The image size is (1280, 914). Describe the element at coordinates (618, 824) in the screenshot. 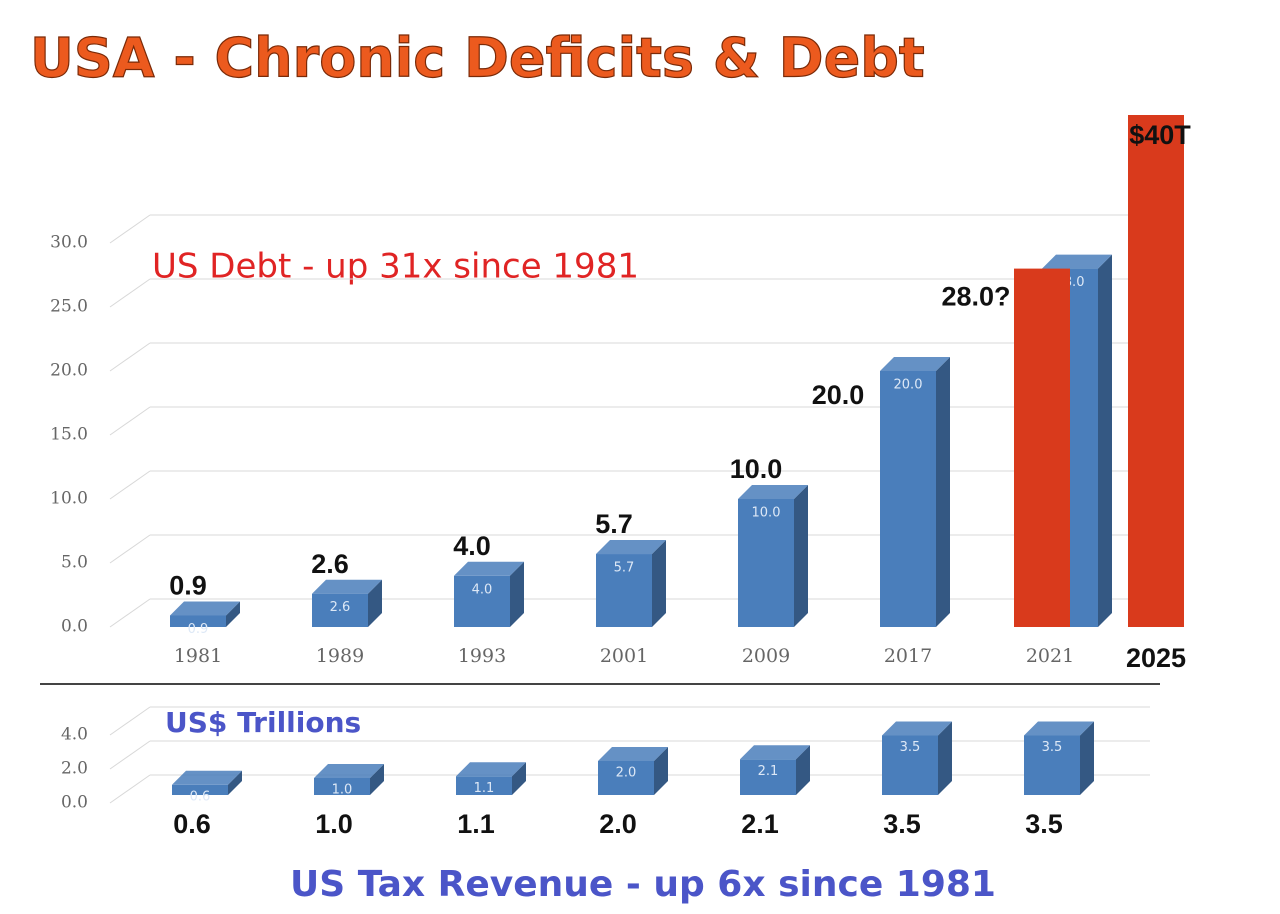

I see `value-label: 2.0` at that location.